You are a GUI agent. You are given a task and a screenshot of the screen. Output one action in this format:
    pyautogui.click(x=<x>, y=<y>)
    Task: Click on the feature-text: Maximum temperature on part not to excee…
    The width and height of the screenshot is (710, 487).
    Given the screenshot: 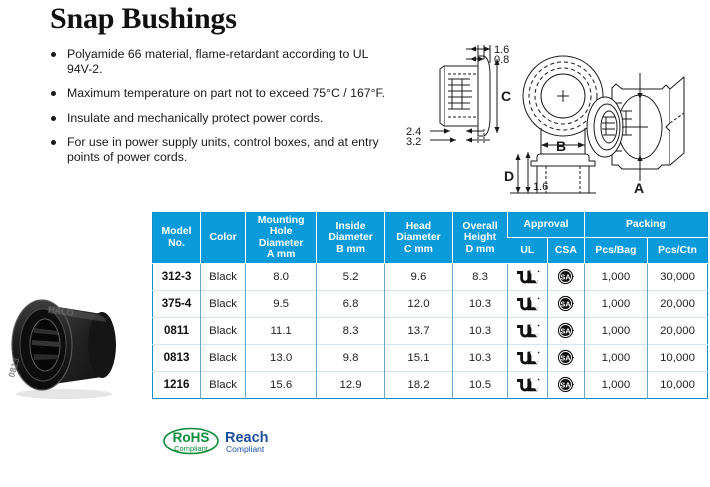 What is the action you would take?
    pyautogui.click(x=226, y=93)
    